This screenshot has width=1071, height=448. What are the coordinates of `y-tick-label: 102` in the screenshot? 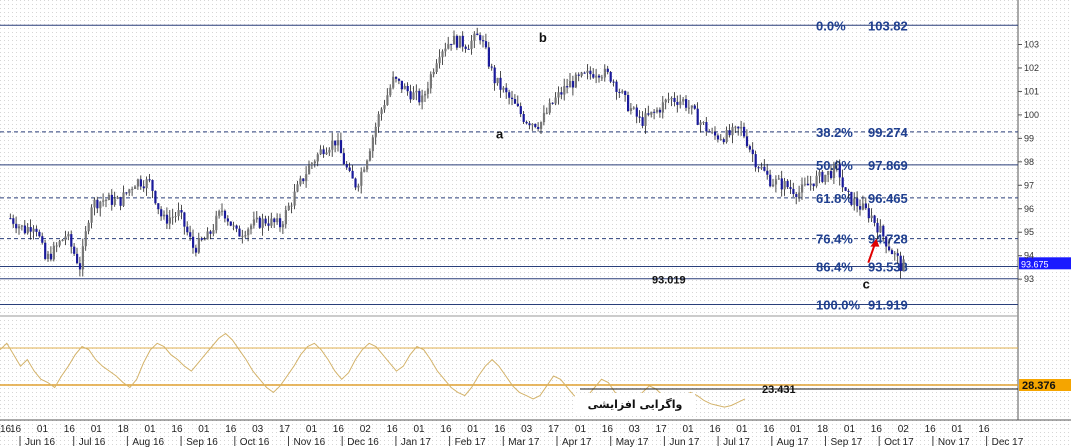 It's located at (1031, 68).